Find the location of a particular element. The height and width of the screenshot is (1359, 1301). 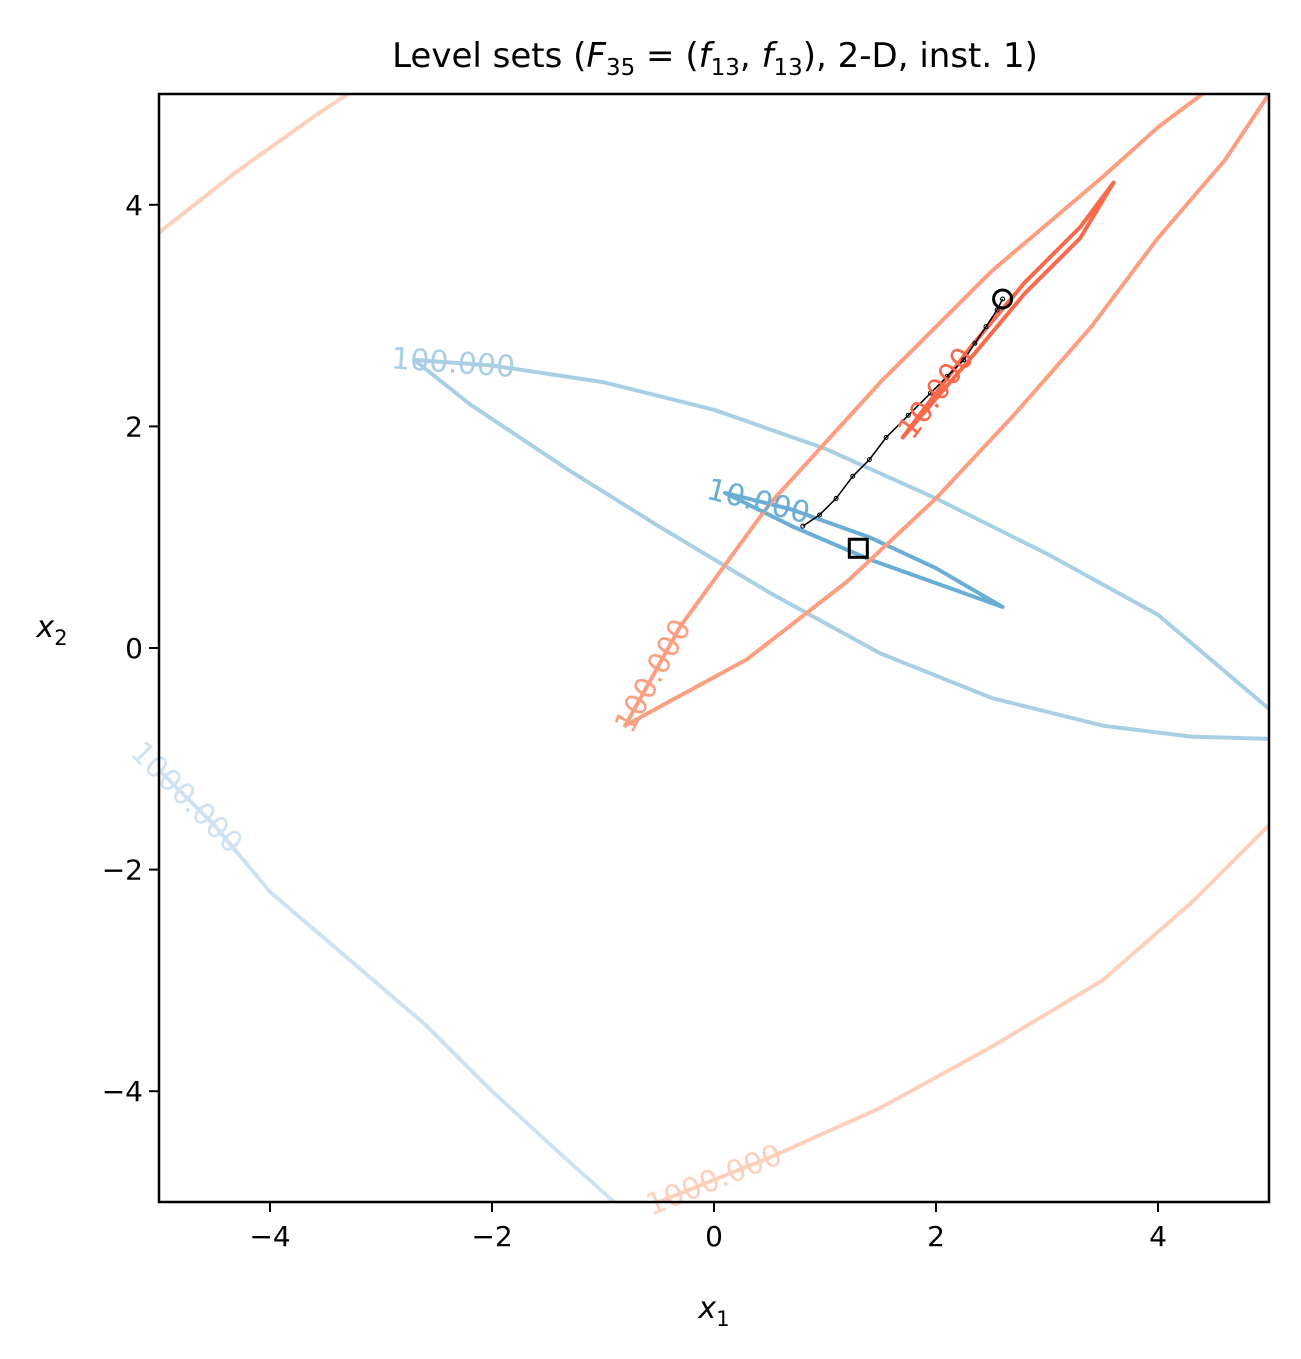

x-tick-label: 0 is located at coordinates (714, 1236).